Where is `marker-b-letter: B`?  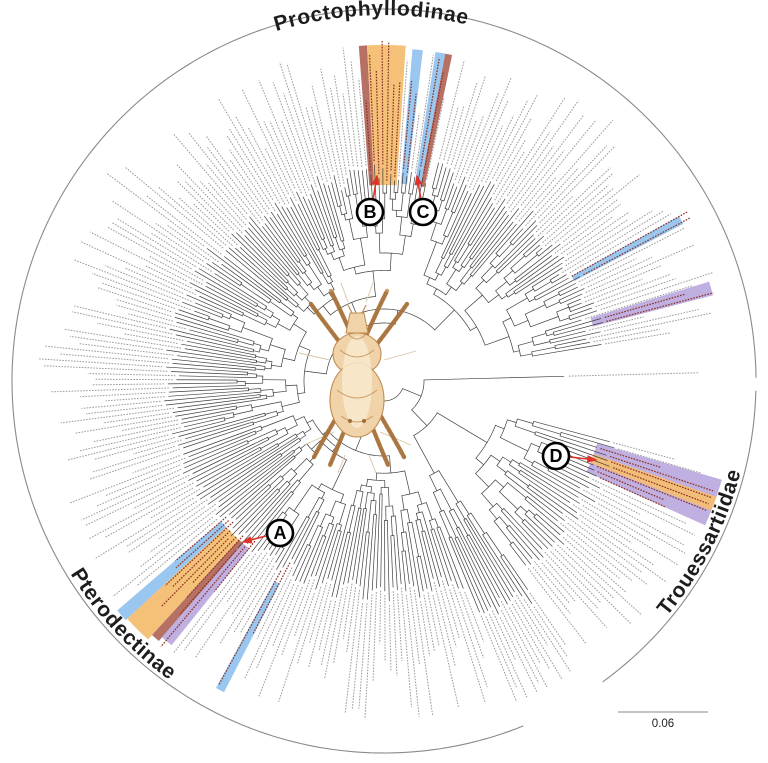 marker-b-letter: B is located at coordinates (370, 212).